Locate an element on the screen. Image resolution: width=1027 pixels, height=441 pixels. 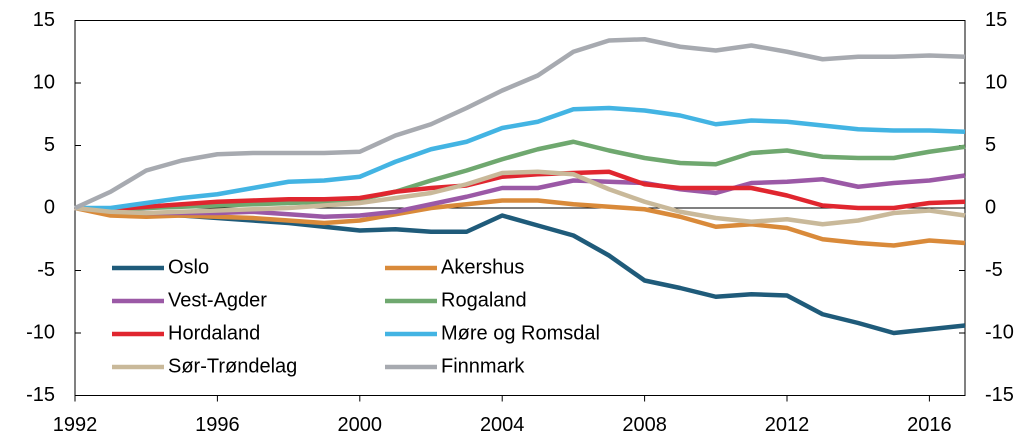
legend-label: Akershus is located at coordinates (482, 267).